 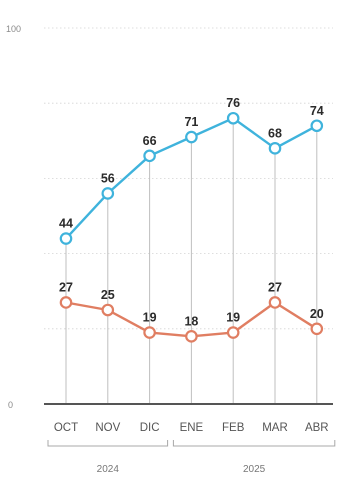 What do you see at coordinates (66, 224) in the screenshot?
I see `series-1-label-oct: 44` at bounding box center [66, 224].